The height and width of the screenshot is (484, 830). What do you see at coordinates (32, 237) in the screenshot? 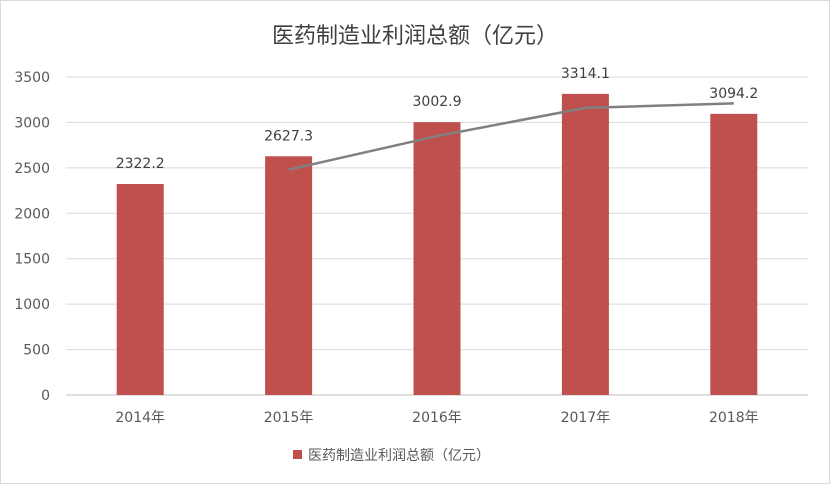
I see `y-axis-ticks: 0 500 1000 1500 2000 2500 3000 3500` at bounding box center [32, 237].